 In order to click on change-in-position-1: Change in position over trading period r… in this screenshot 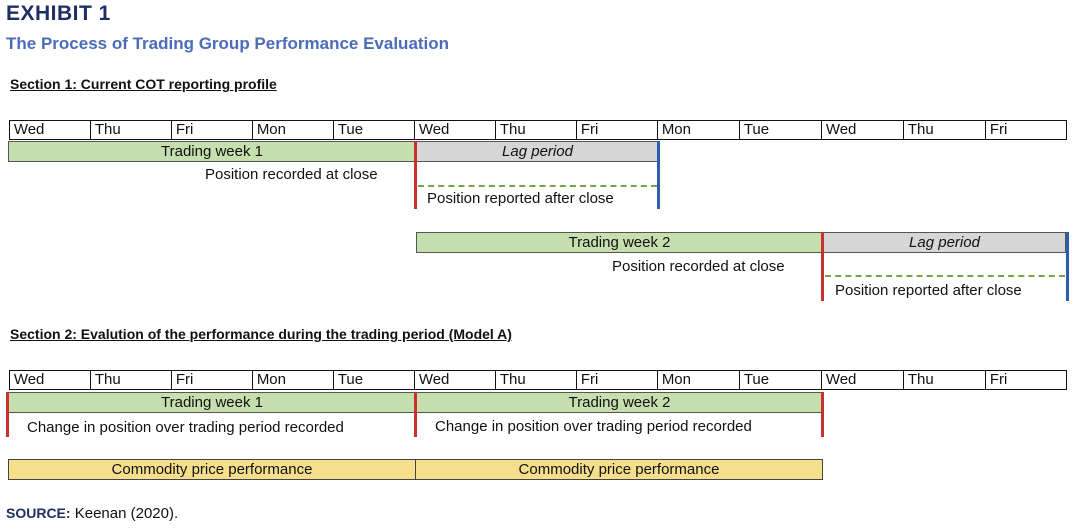, I will do `click(185, 427)`.